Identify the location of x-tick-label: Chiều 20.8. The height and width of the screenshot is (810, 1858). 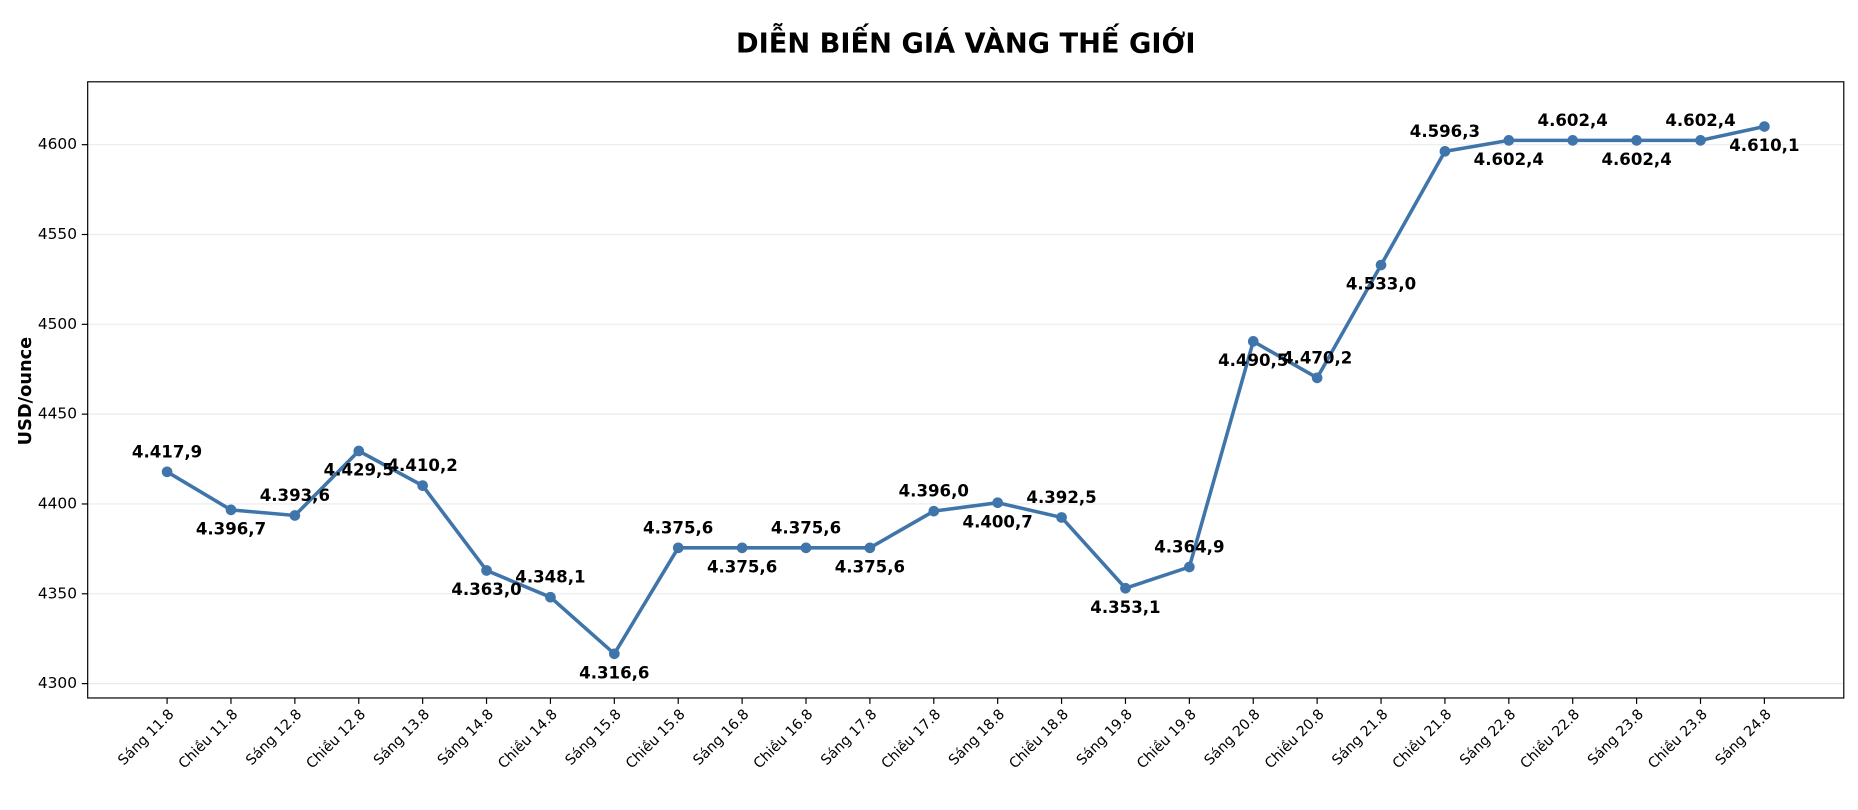
(1294, 739).